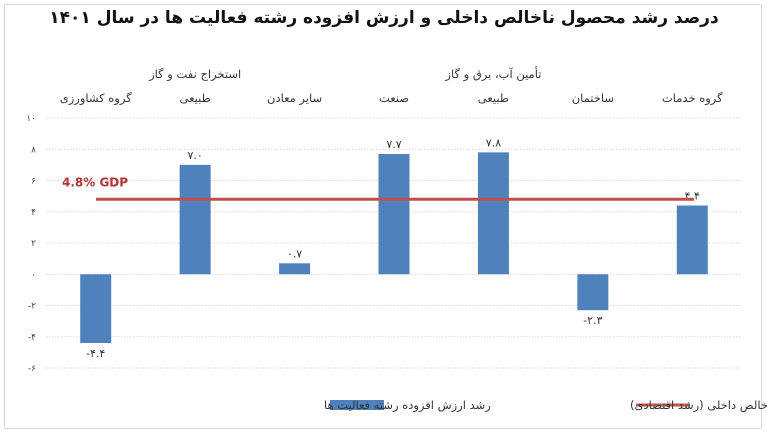  I want to click on category-label: استخراج نفت و گاز, so click(194, 74).